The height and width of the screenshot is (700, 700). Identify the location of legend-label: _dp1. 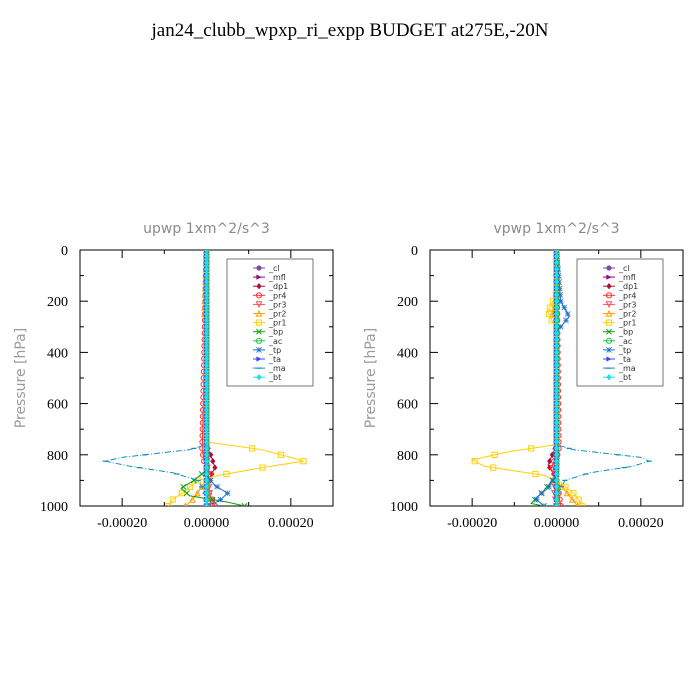
(628, 286).